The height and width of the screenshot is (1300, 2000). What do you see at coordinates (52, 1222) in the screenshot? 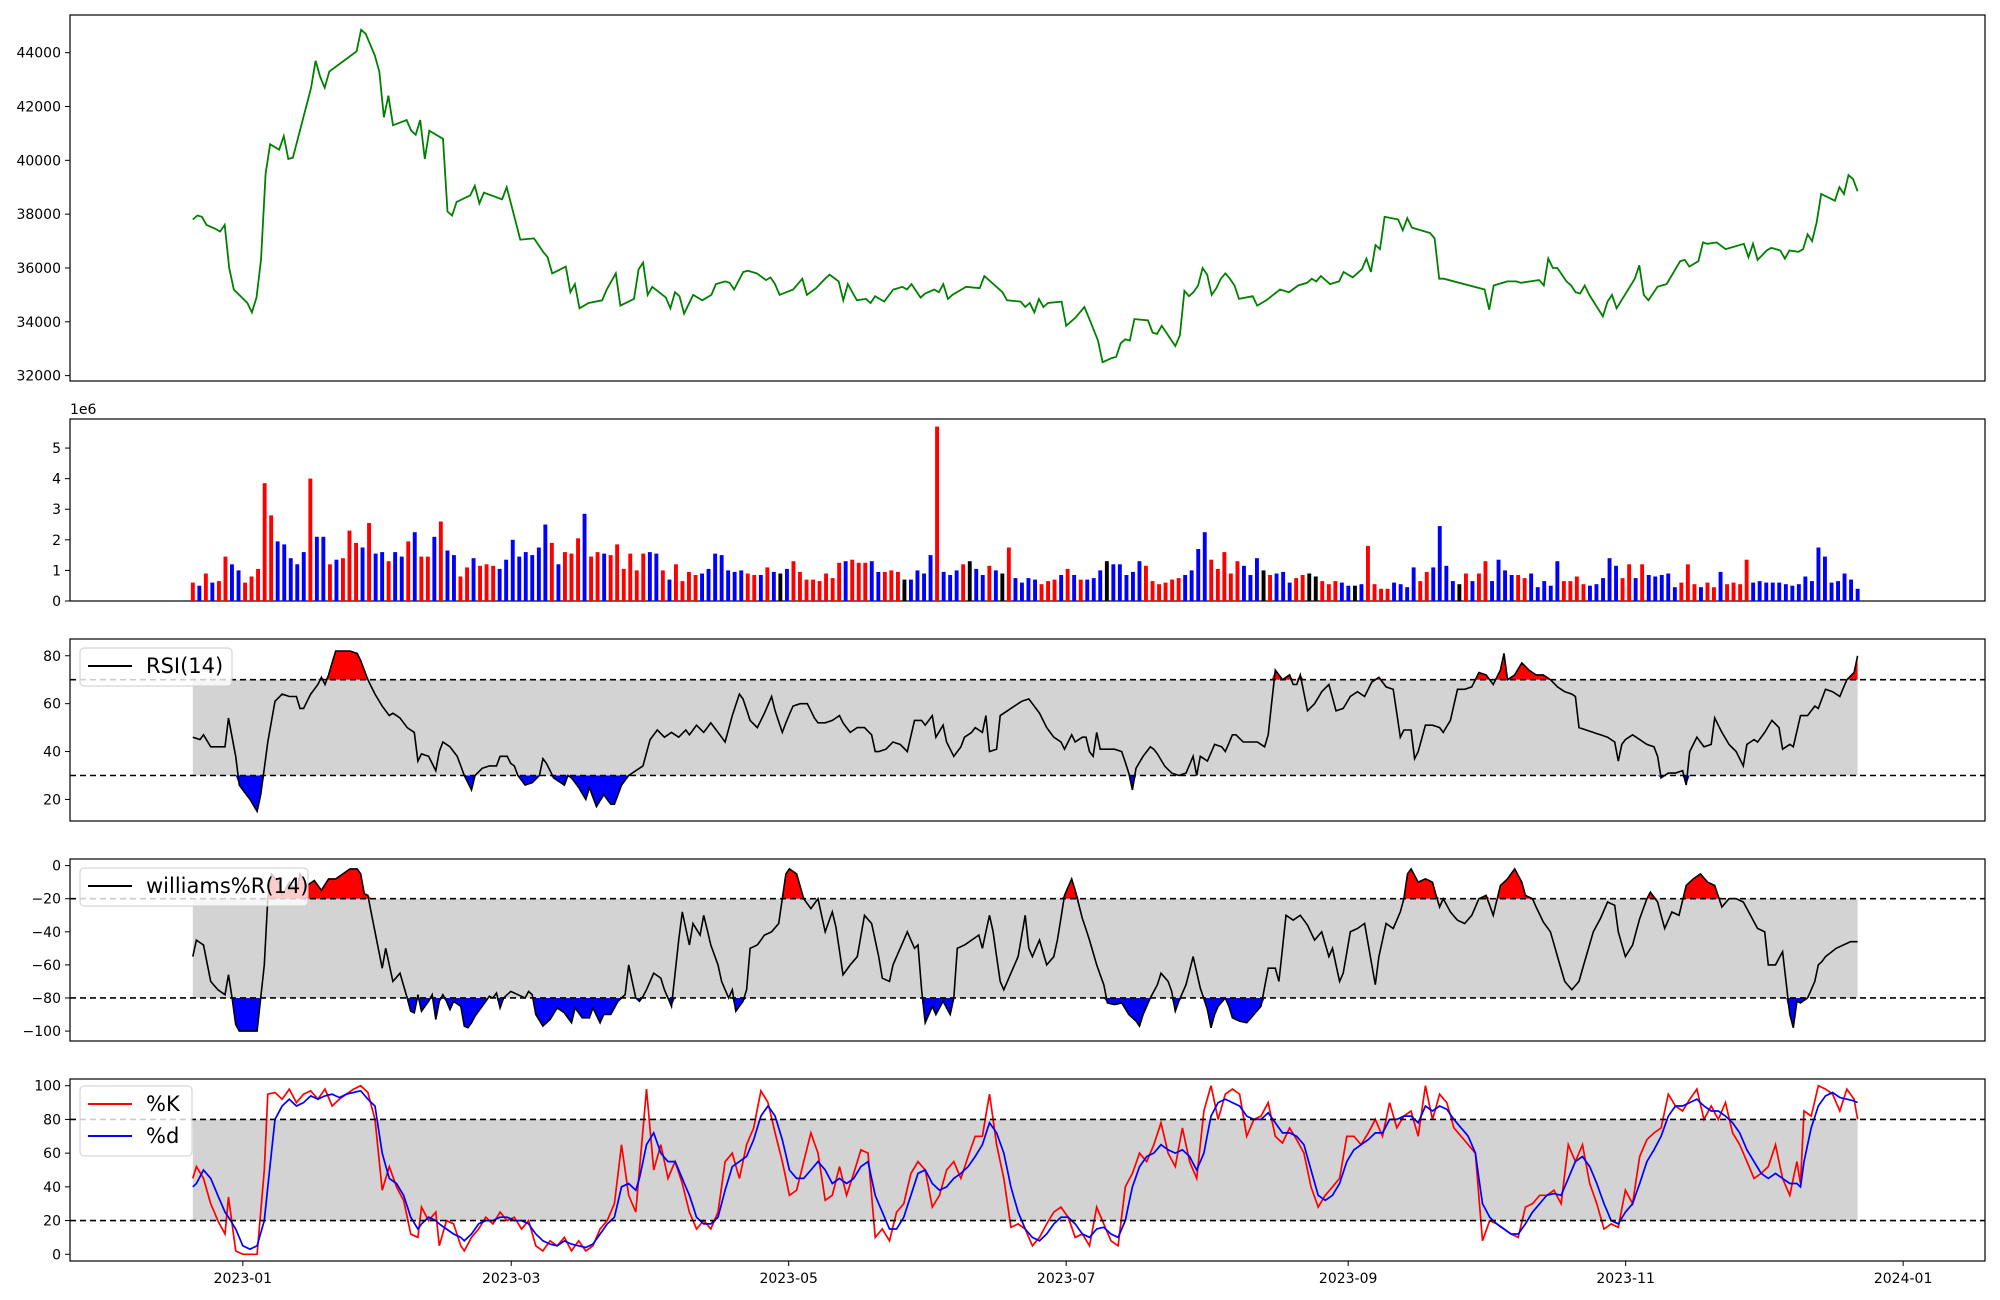
I see `stochastic-ytick-label: 20` at bounding box center [52, 1222].